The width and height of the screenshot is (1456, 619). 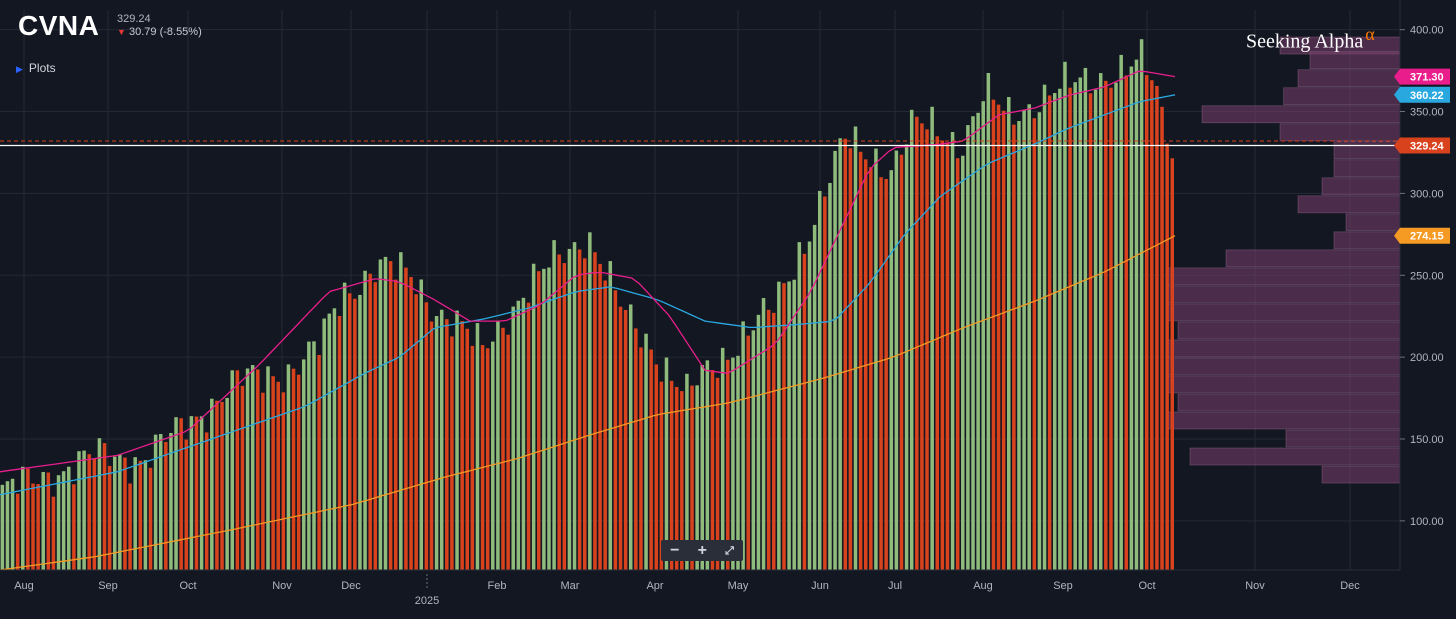 I want to click on zoom-in-button: +, so click(x=702, y=550).